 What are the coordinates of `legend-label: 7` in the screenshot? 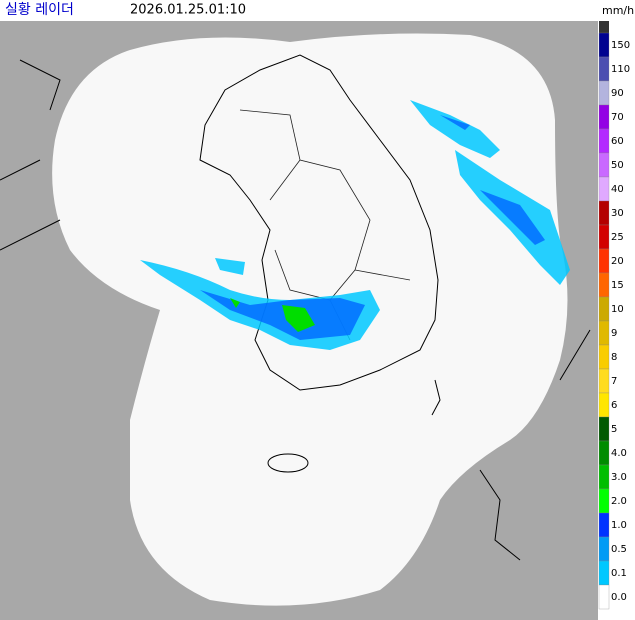 It's located at (614, 381).